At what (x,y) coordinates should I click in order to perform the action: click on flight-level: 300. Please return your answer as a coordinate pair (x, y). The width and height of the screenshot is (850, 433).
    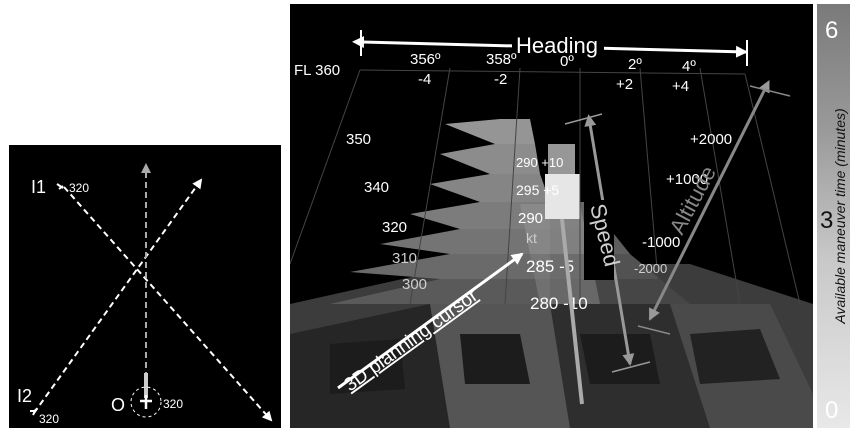
    Looking at the image, I should click on (414, 284).